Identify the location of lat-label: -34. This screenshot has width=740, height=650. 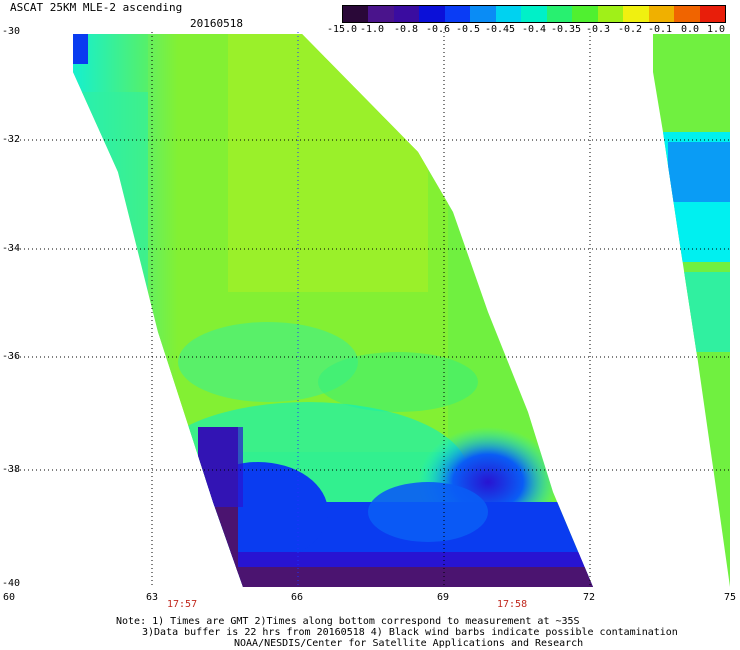
(11, 248).